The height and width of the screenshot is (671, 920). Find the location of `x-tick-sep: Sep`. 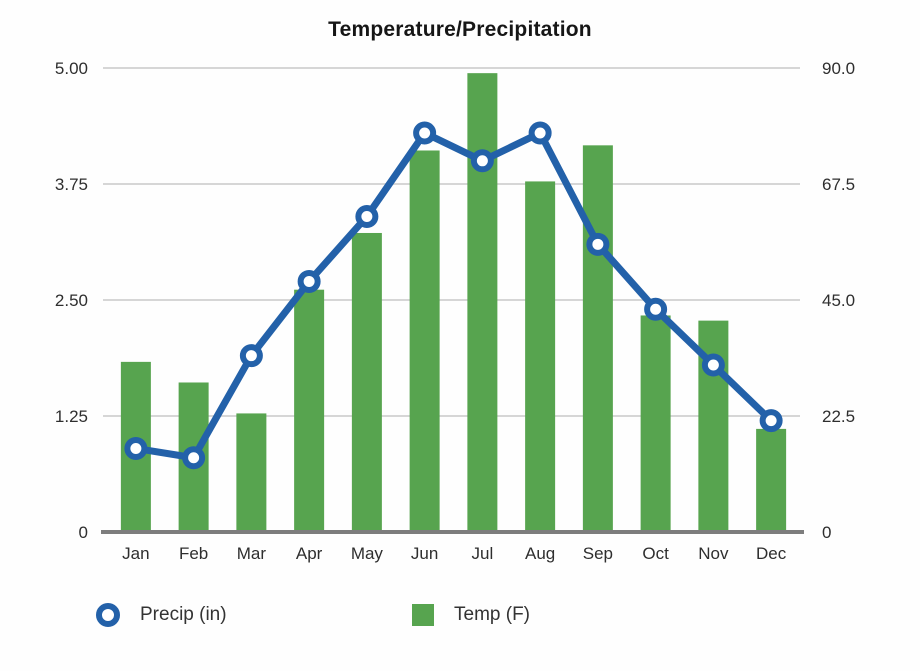

x-tick-sep: Sep is located at coordinates (598, 553).